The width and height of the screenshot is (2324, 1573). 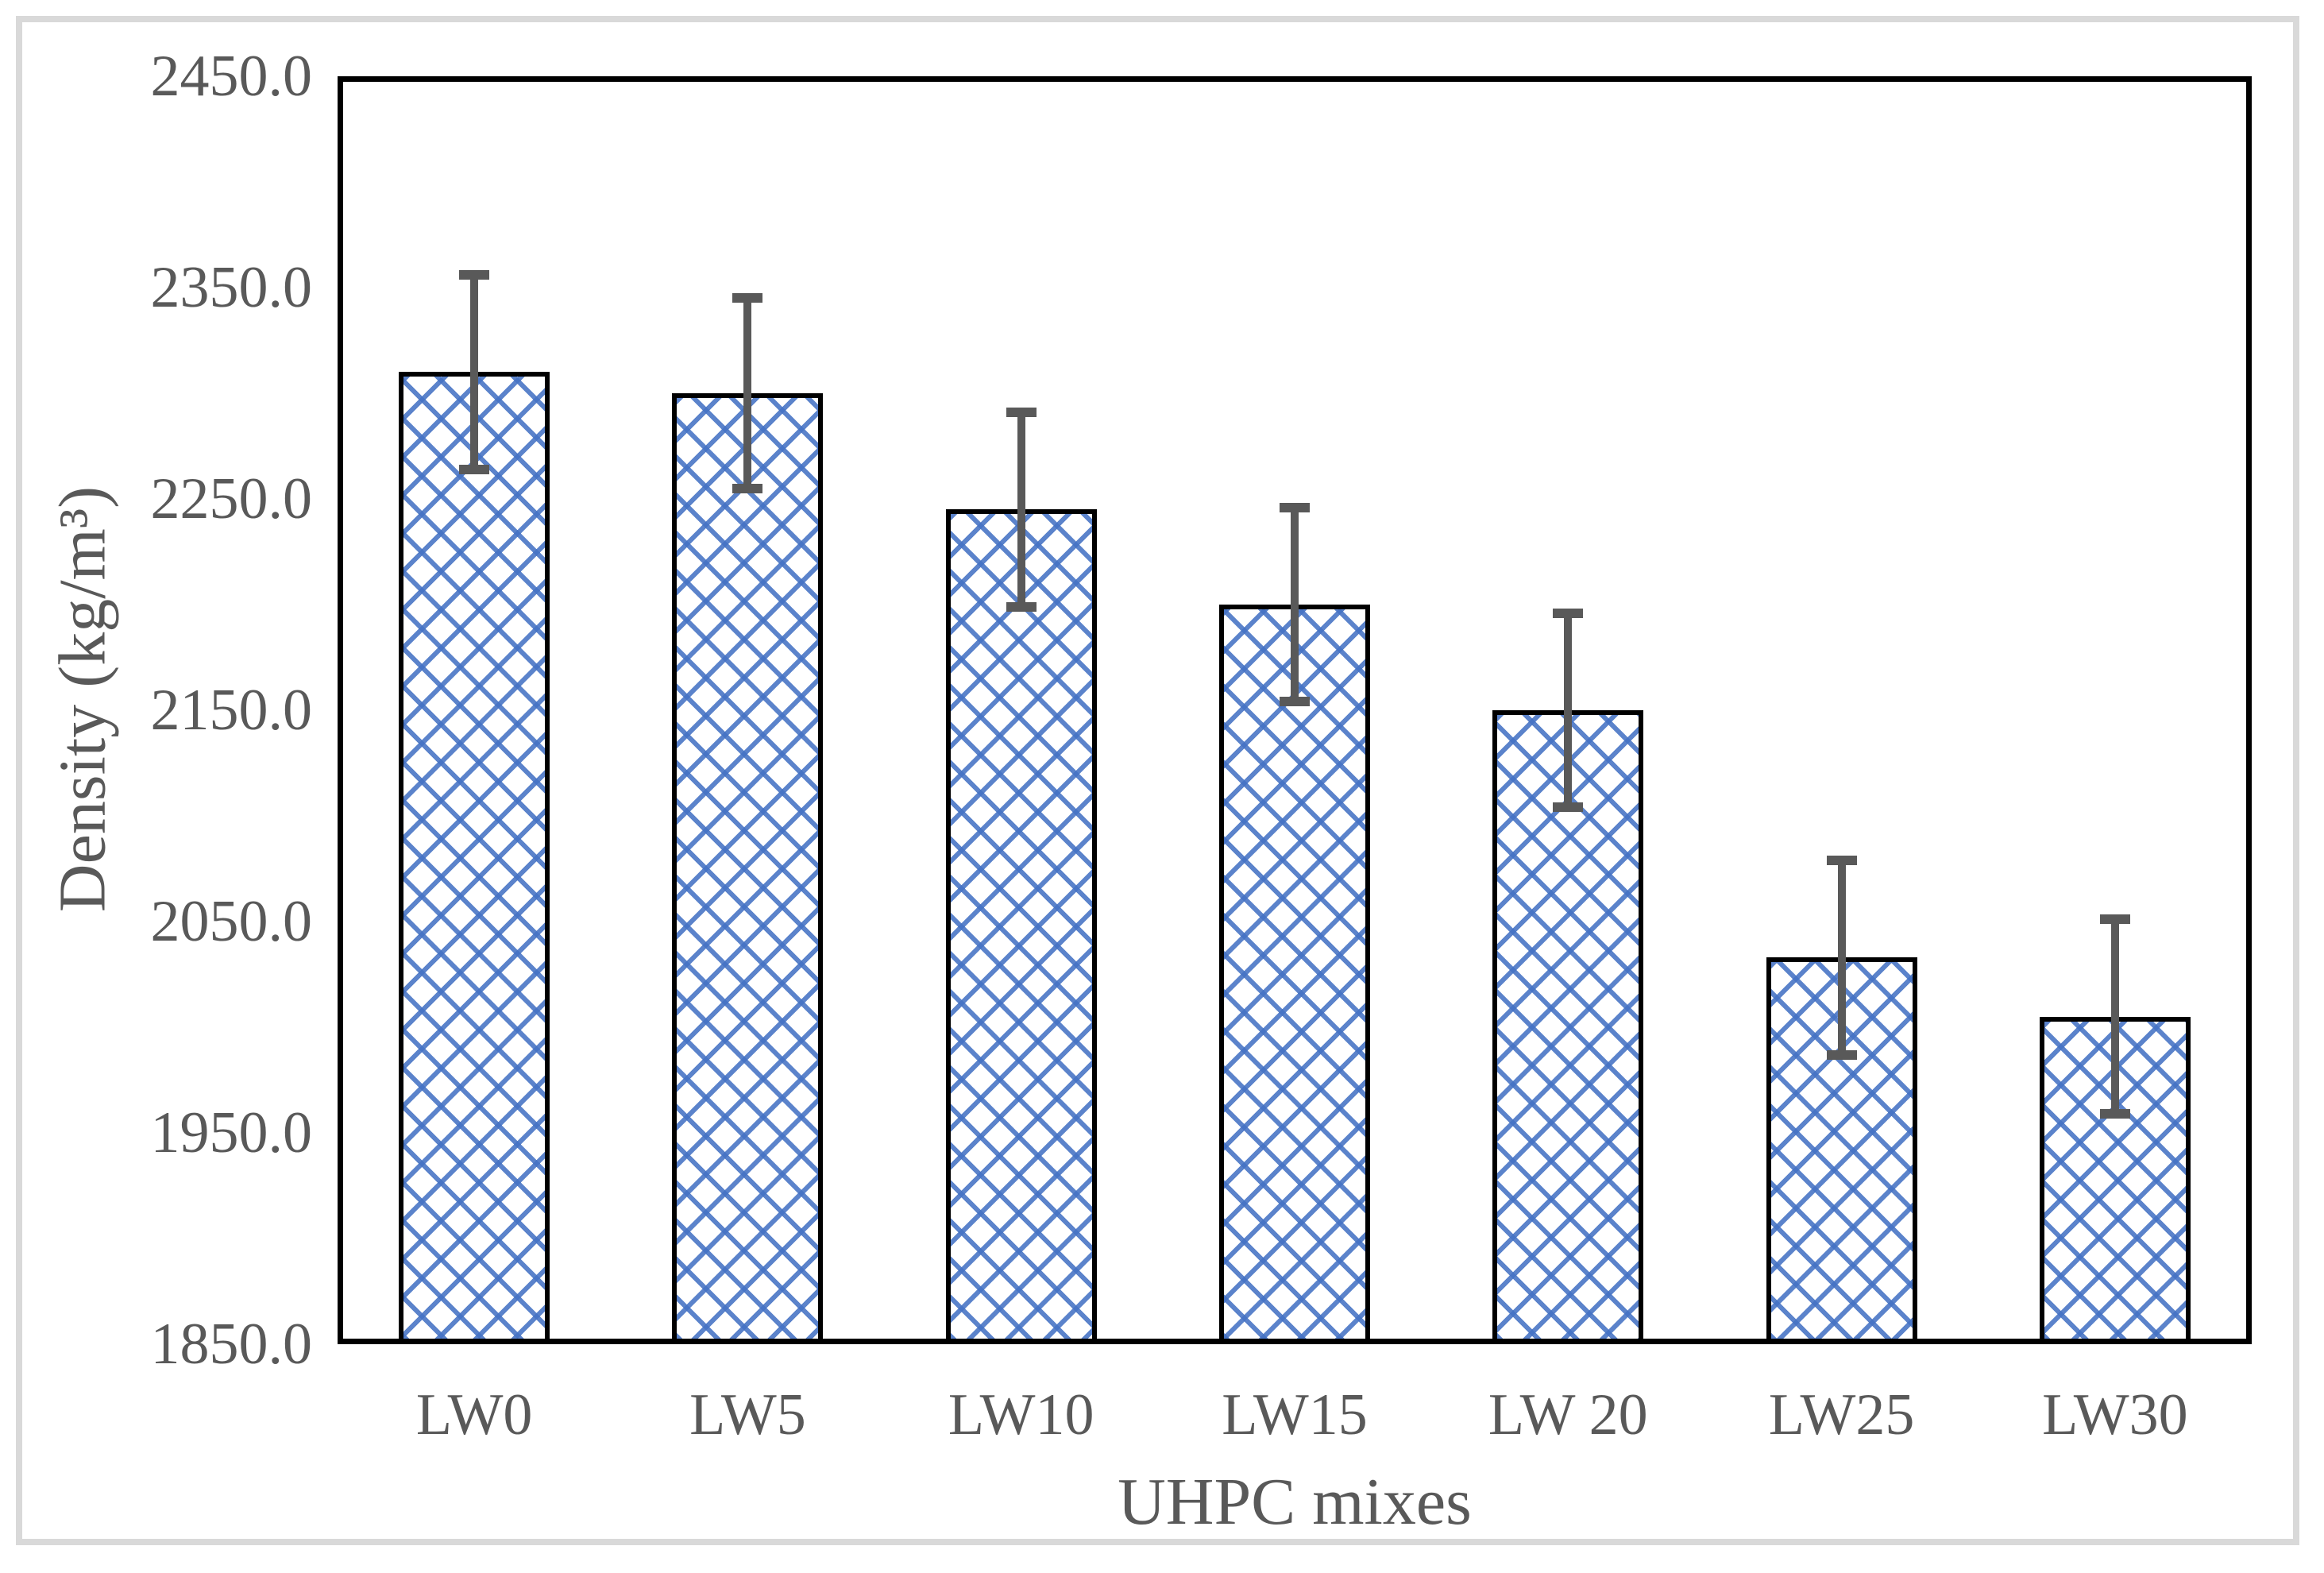 I want to click on x-axis-title: UHPC mixes, so click(x=1295, y=1502).